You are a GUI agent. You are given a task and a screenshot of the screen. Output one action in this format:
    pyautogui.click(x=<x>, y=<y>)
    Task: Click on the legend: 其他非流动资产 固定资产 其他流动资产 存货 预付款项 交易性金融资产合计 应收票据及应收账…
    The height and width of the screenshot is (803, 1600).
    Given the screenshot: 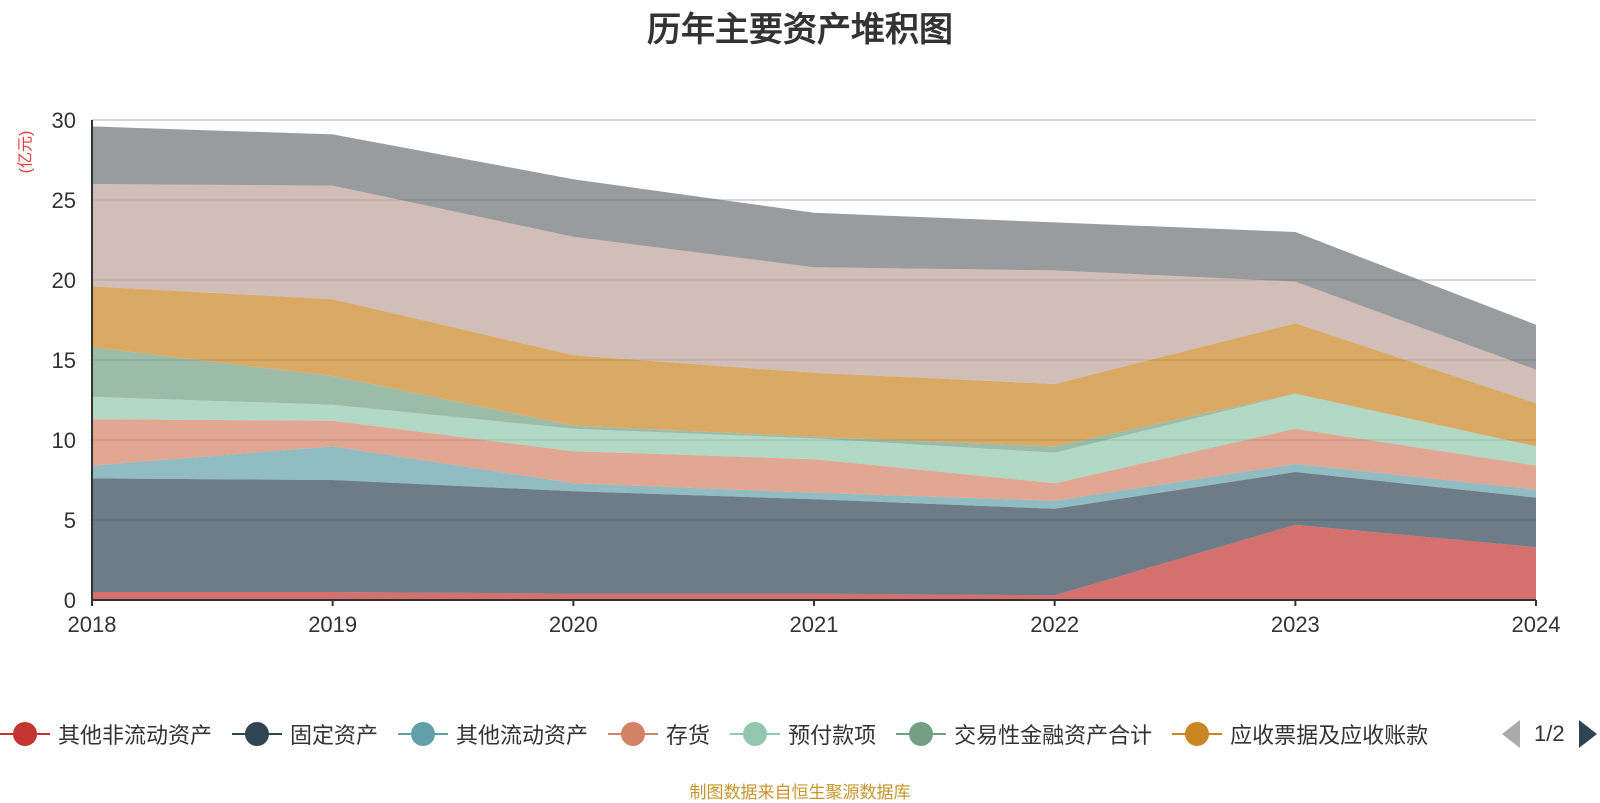 What is the action you would take?
    pyautogui.click(x=800, y=734)
    